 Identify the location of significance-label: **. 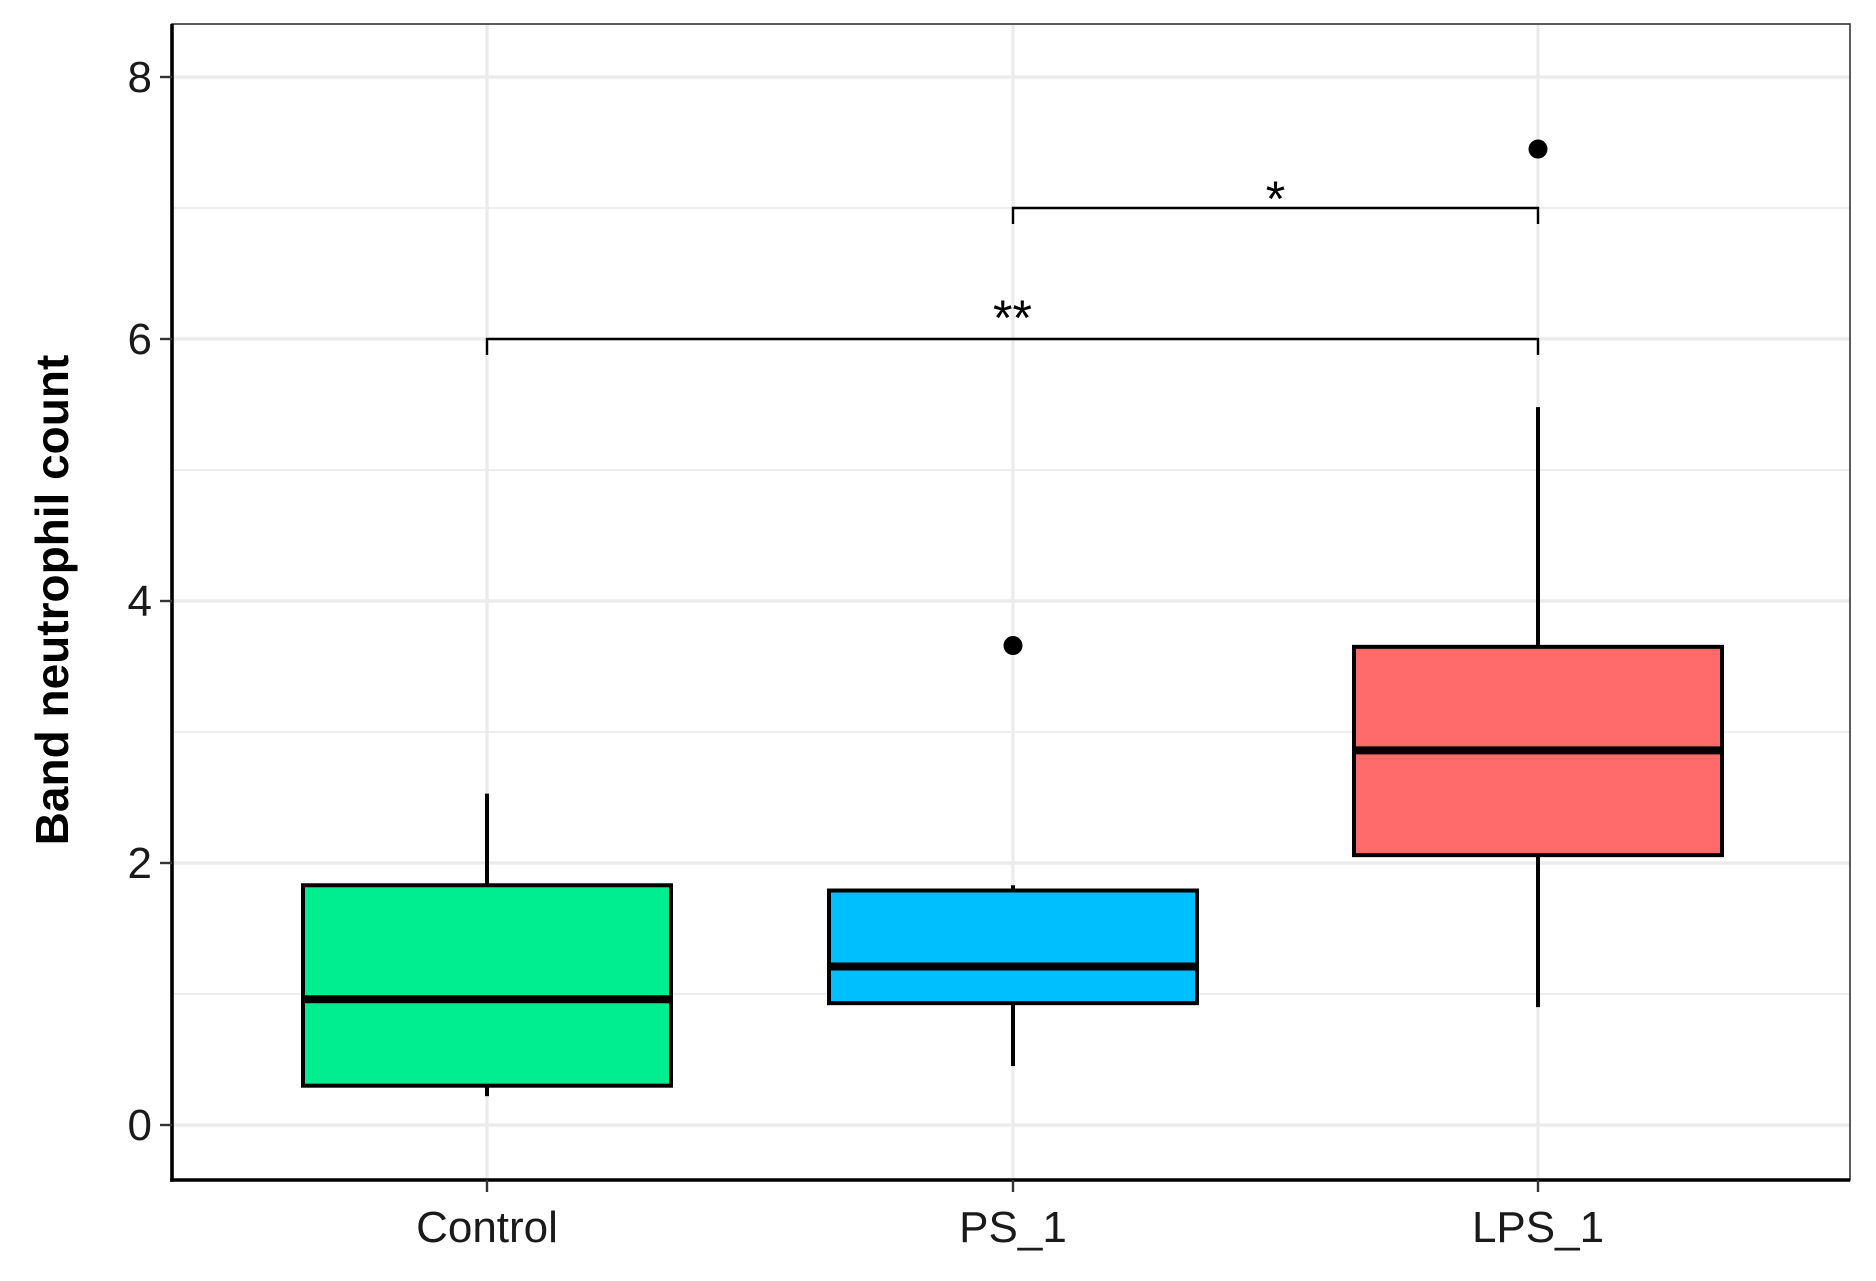
(1012, 318).